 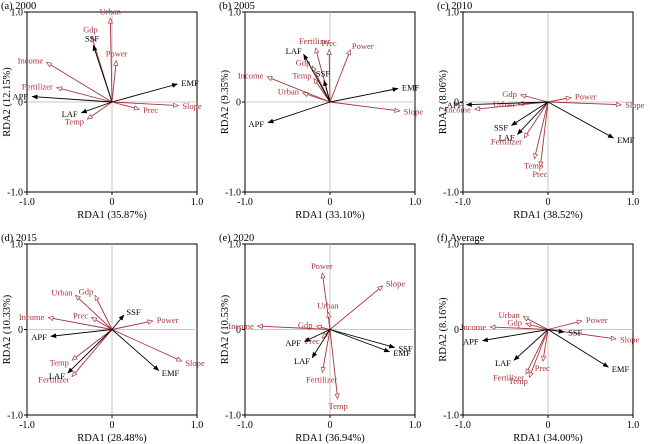 What do you see at coordinates (103, 312) in the screenshot?
I see `explanatory-vector-gdp` at bounding box center [103, 312].